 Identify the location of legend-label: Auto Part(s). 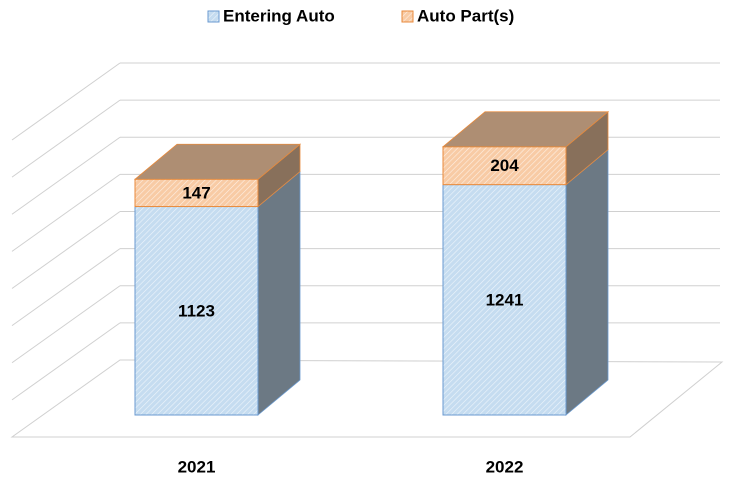
(465, 15).